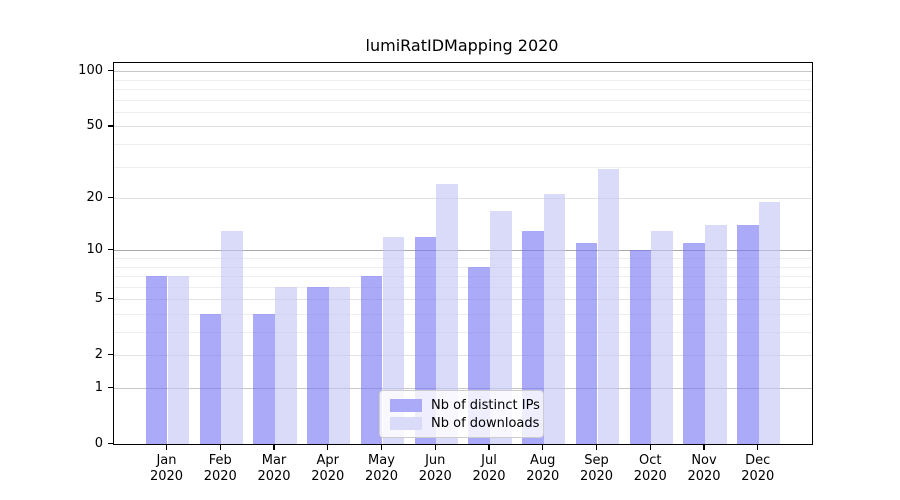 The image size is (900, 500). I want to click on x-tick-mark-nov, so click(704, 447).